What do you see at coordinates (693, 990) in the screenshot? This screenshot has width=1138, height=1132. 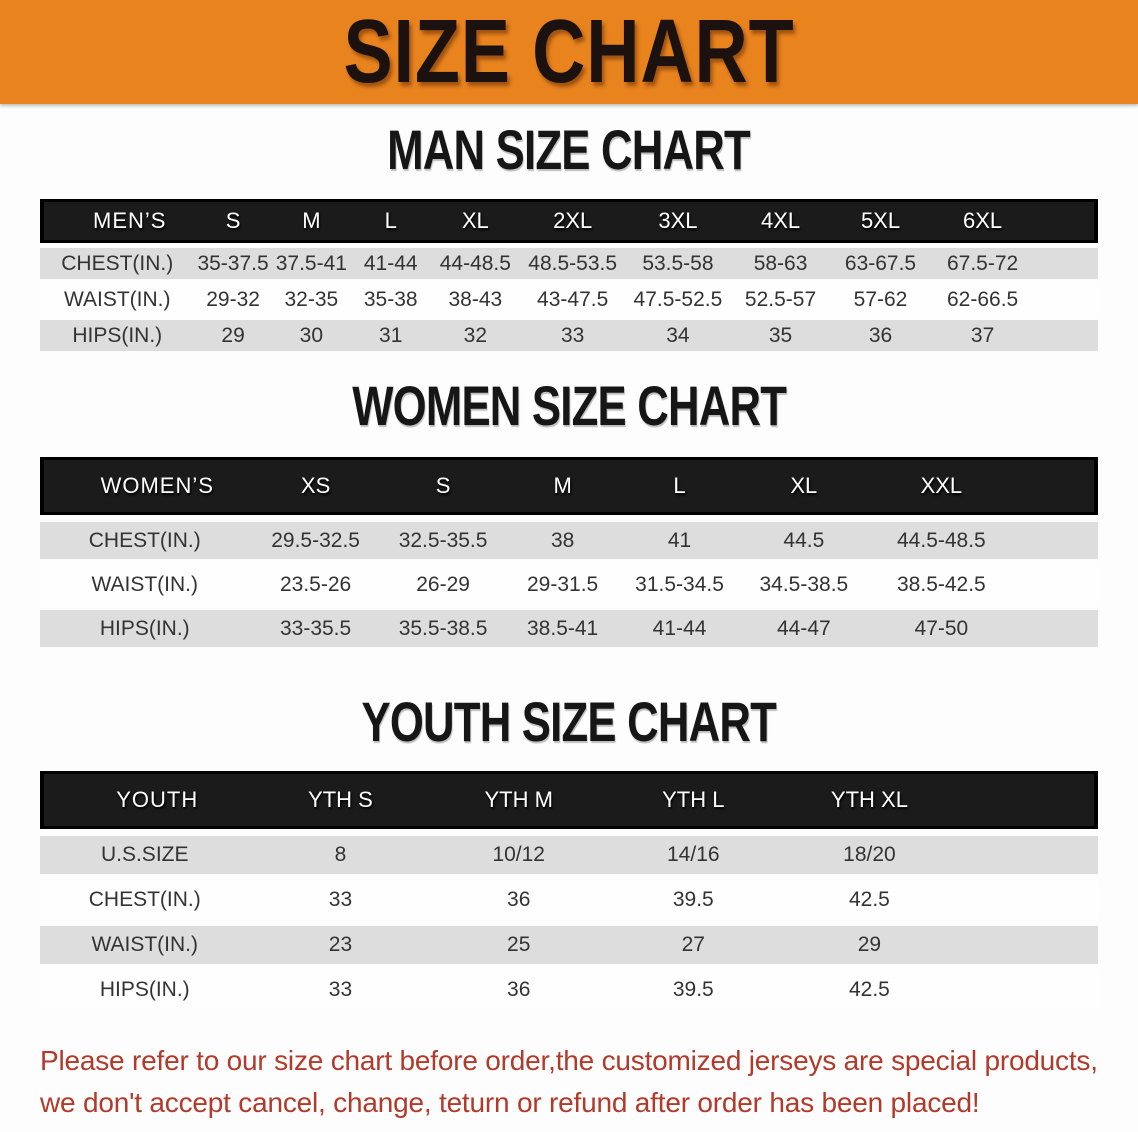 I see `youth-cell: 39.5` at bounding box center [693, 990].